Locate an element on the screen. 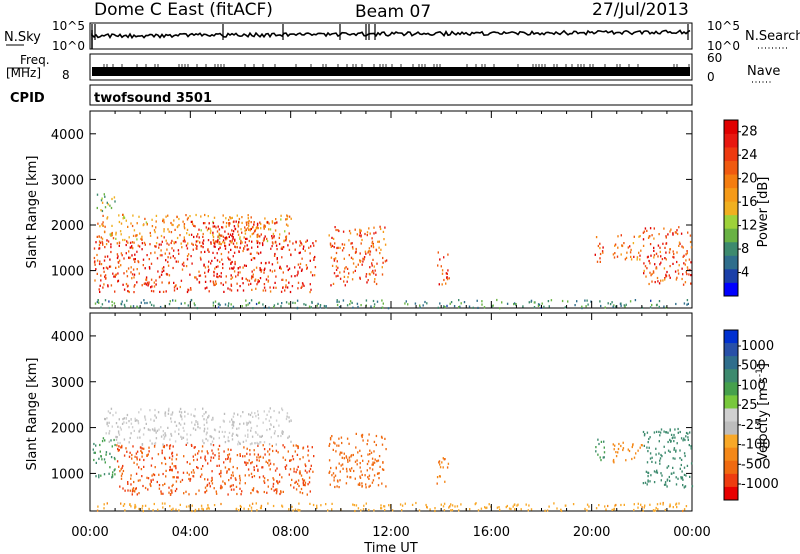  y-tick-label: 1000 is located at coordinates (67, 474).